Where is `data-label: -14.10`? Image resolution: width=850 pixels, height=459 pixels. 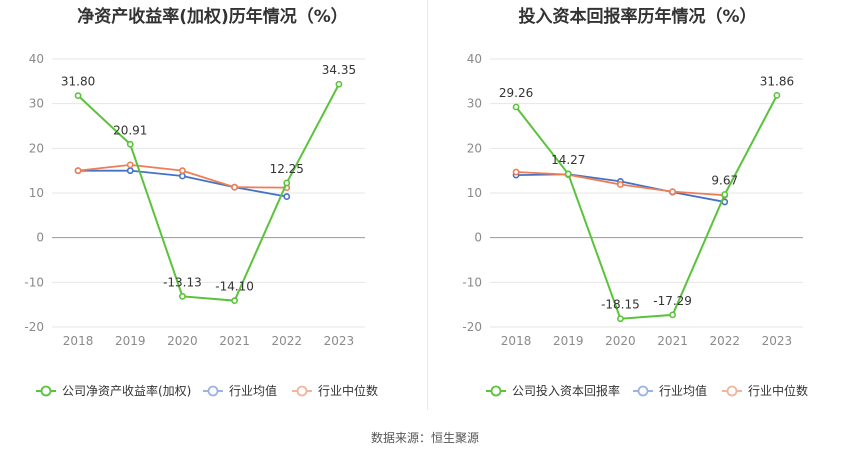
data-label: -14.10 is located at coordinates (234, 287).